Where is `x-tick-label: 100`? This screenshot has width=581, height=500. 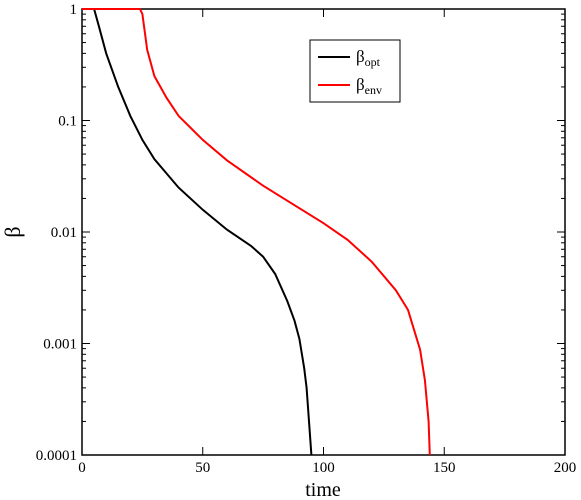 x-tick-label: 100 is located at coordinates (323, 468).